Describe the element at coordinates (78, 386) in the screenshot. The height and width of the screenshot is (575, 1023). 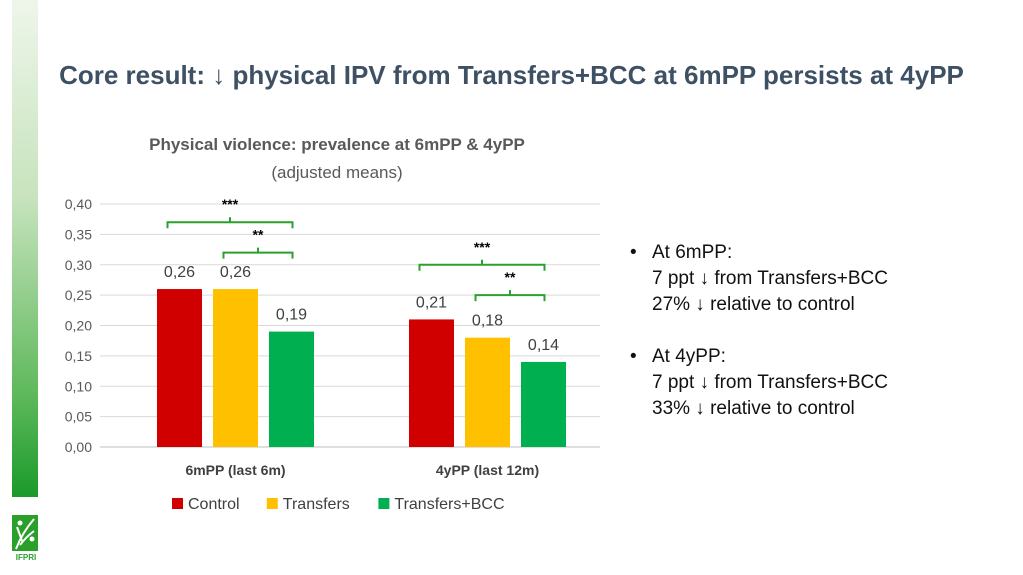
I see `y-tick-label: 0,10` at that location.